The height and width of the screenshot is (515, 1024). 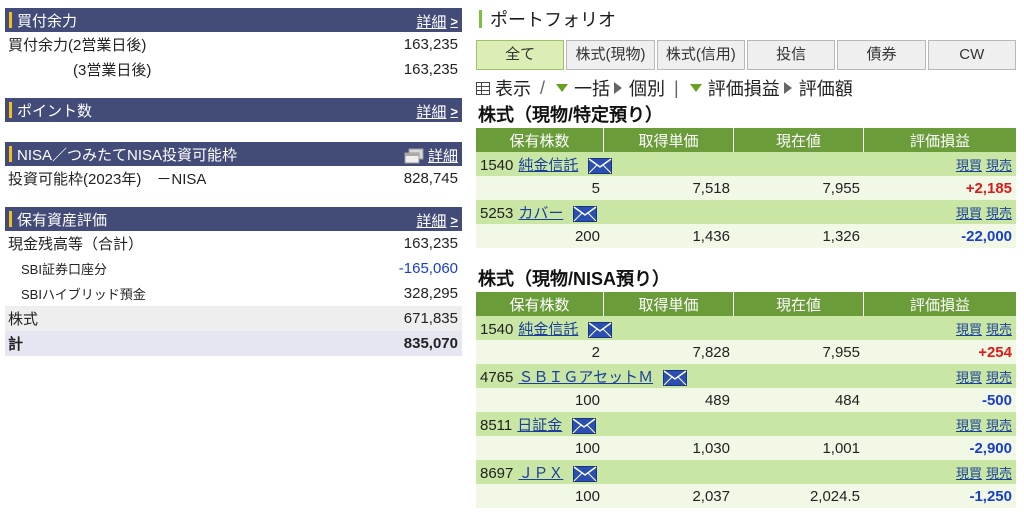 What do you see at coordinates (233, 268) in the screenshot?
I see `sbi-account-row: SBI証券口座分 -165,060` at bounding box center [233, 268].